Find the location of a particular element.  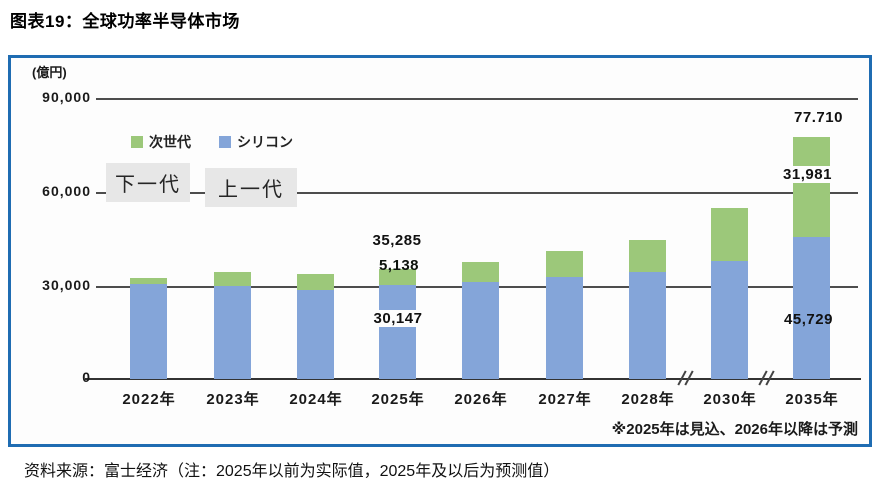

bar-next-gen-2030年 is located at coordinates (729, 235).